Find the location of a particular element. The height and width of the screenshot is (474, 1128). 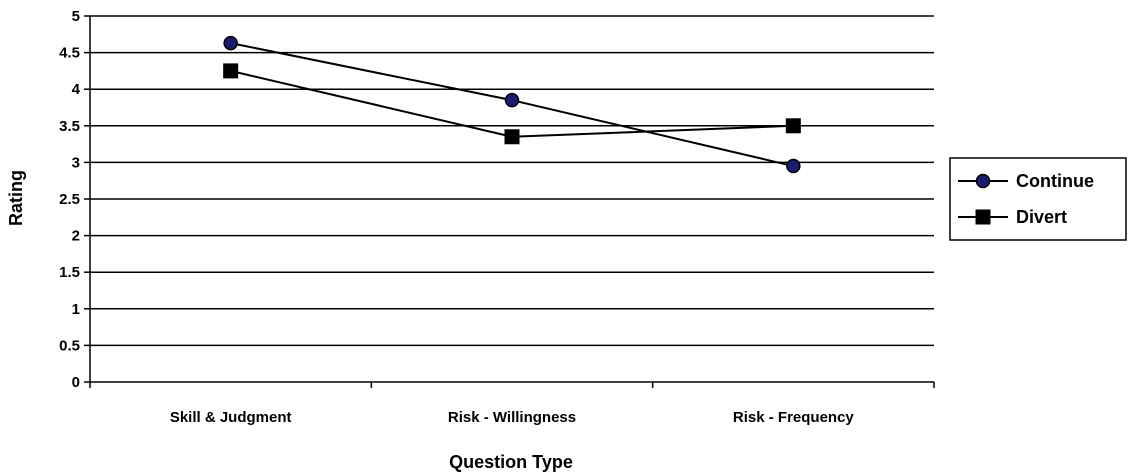

y-axis-title: Rating is located at coordinates (16, 198).